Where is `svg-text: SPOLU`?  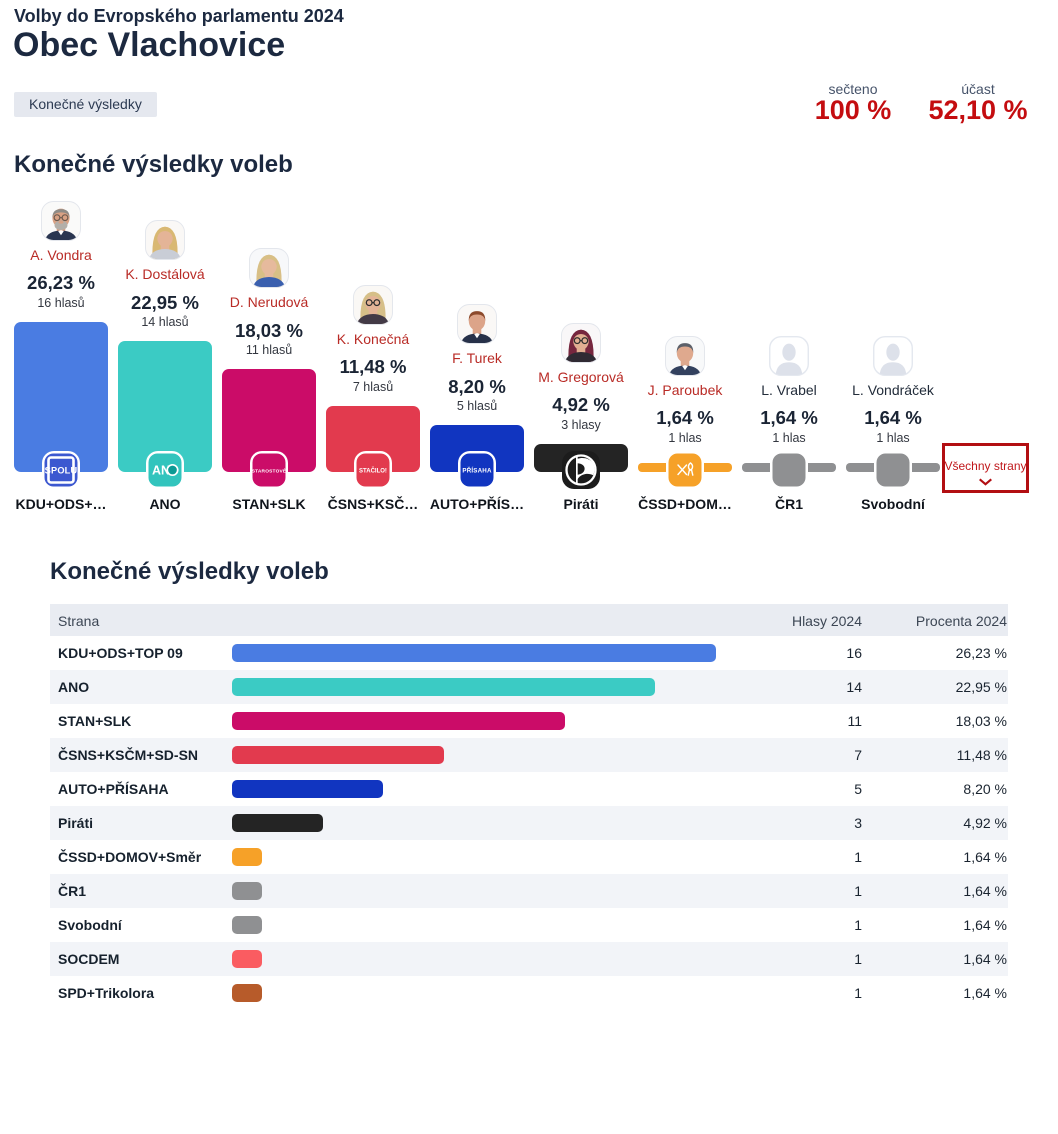
svg-text: SPOLU is located at coordinates (61, 471).